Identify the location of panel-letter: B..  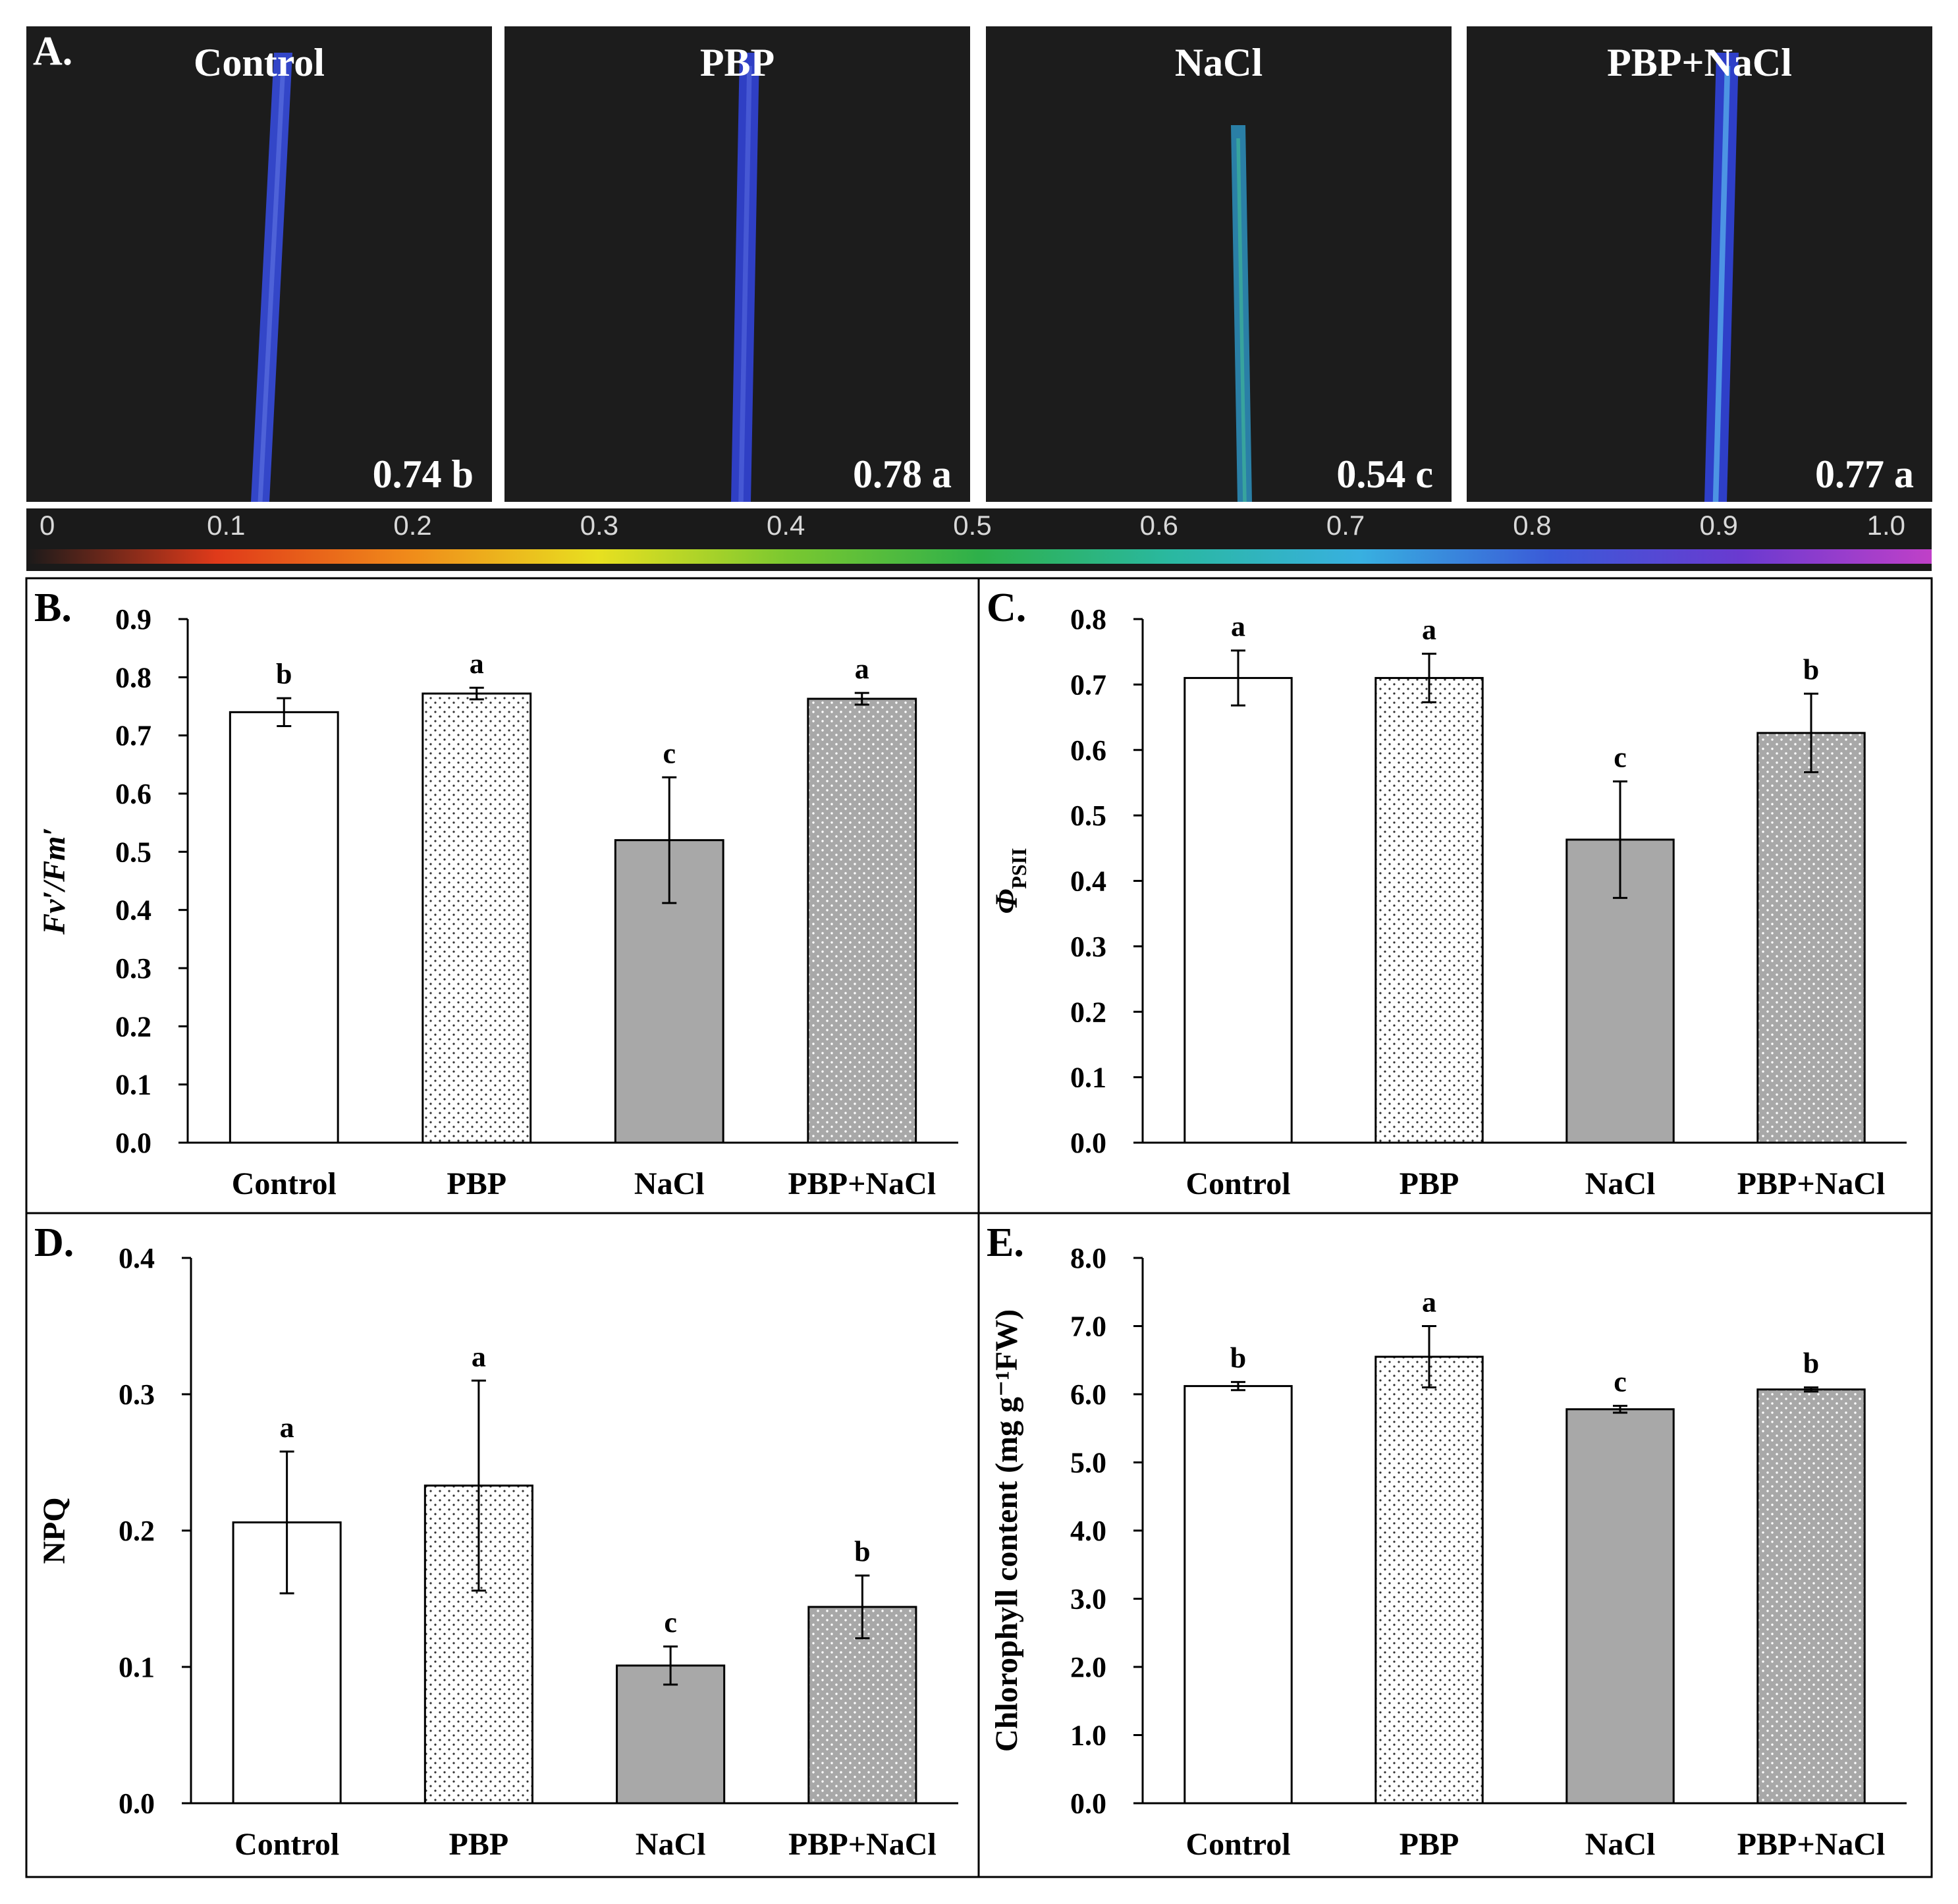
(53, 607).